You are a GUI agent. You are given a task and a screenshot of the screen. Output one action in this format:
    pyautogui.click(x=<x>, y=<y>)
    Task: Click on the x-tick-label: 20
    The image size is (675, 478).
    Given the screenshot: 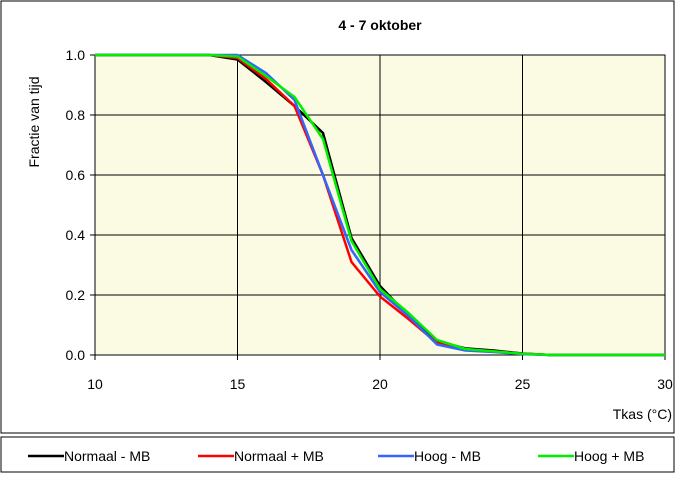 What is the action you would take?
    pyautogui.click(x=380, y=384)
    